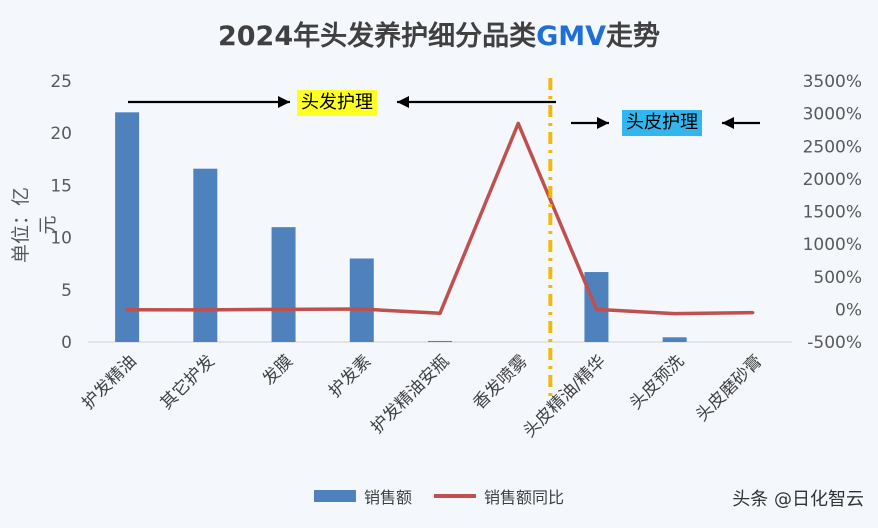  I want to click on y-tick-label: 25, so click(61, 82).